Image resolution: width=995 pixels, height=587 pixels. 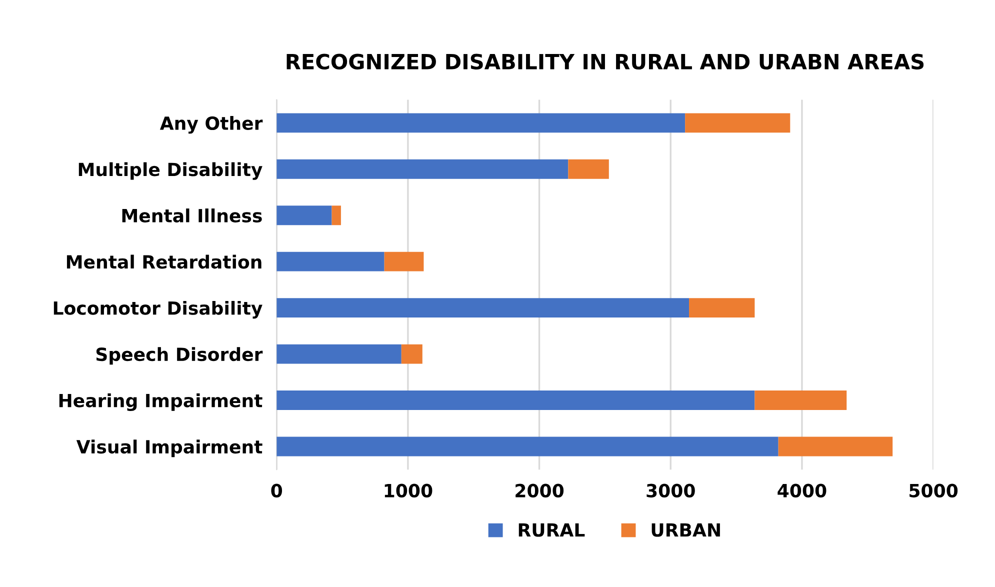 I want to click on legend-label: URBAN, so click(x=686, y=530).